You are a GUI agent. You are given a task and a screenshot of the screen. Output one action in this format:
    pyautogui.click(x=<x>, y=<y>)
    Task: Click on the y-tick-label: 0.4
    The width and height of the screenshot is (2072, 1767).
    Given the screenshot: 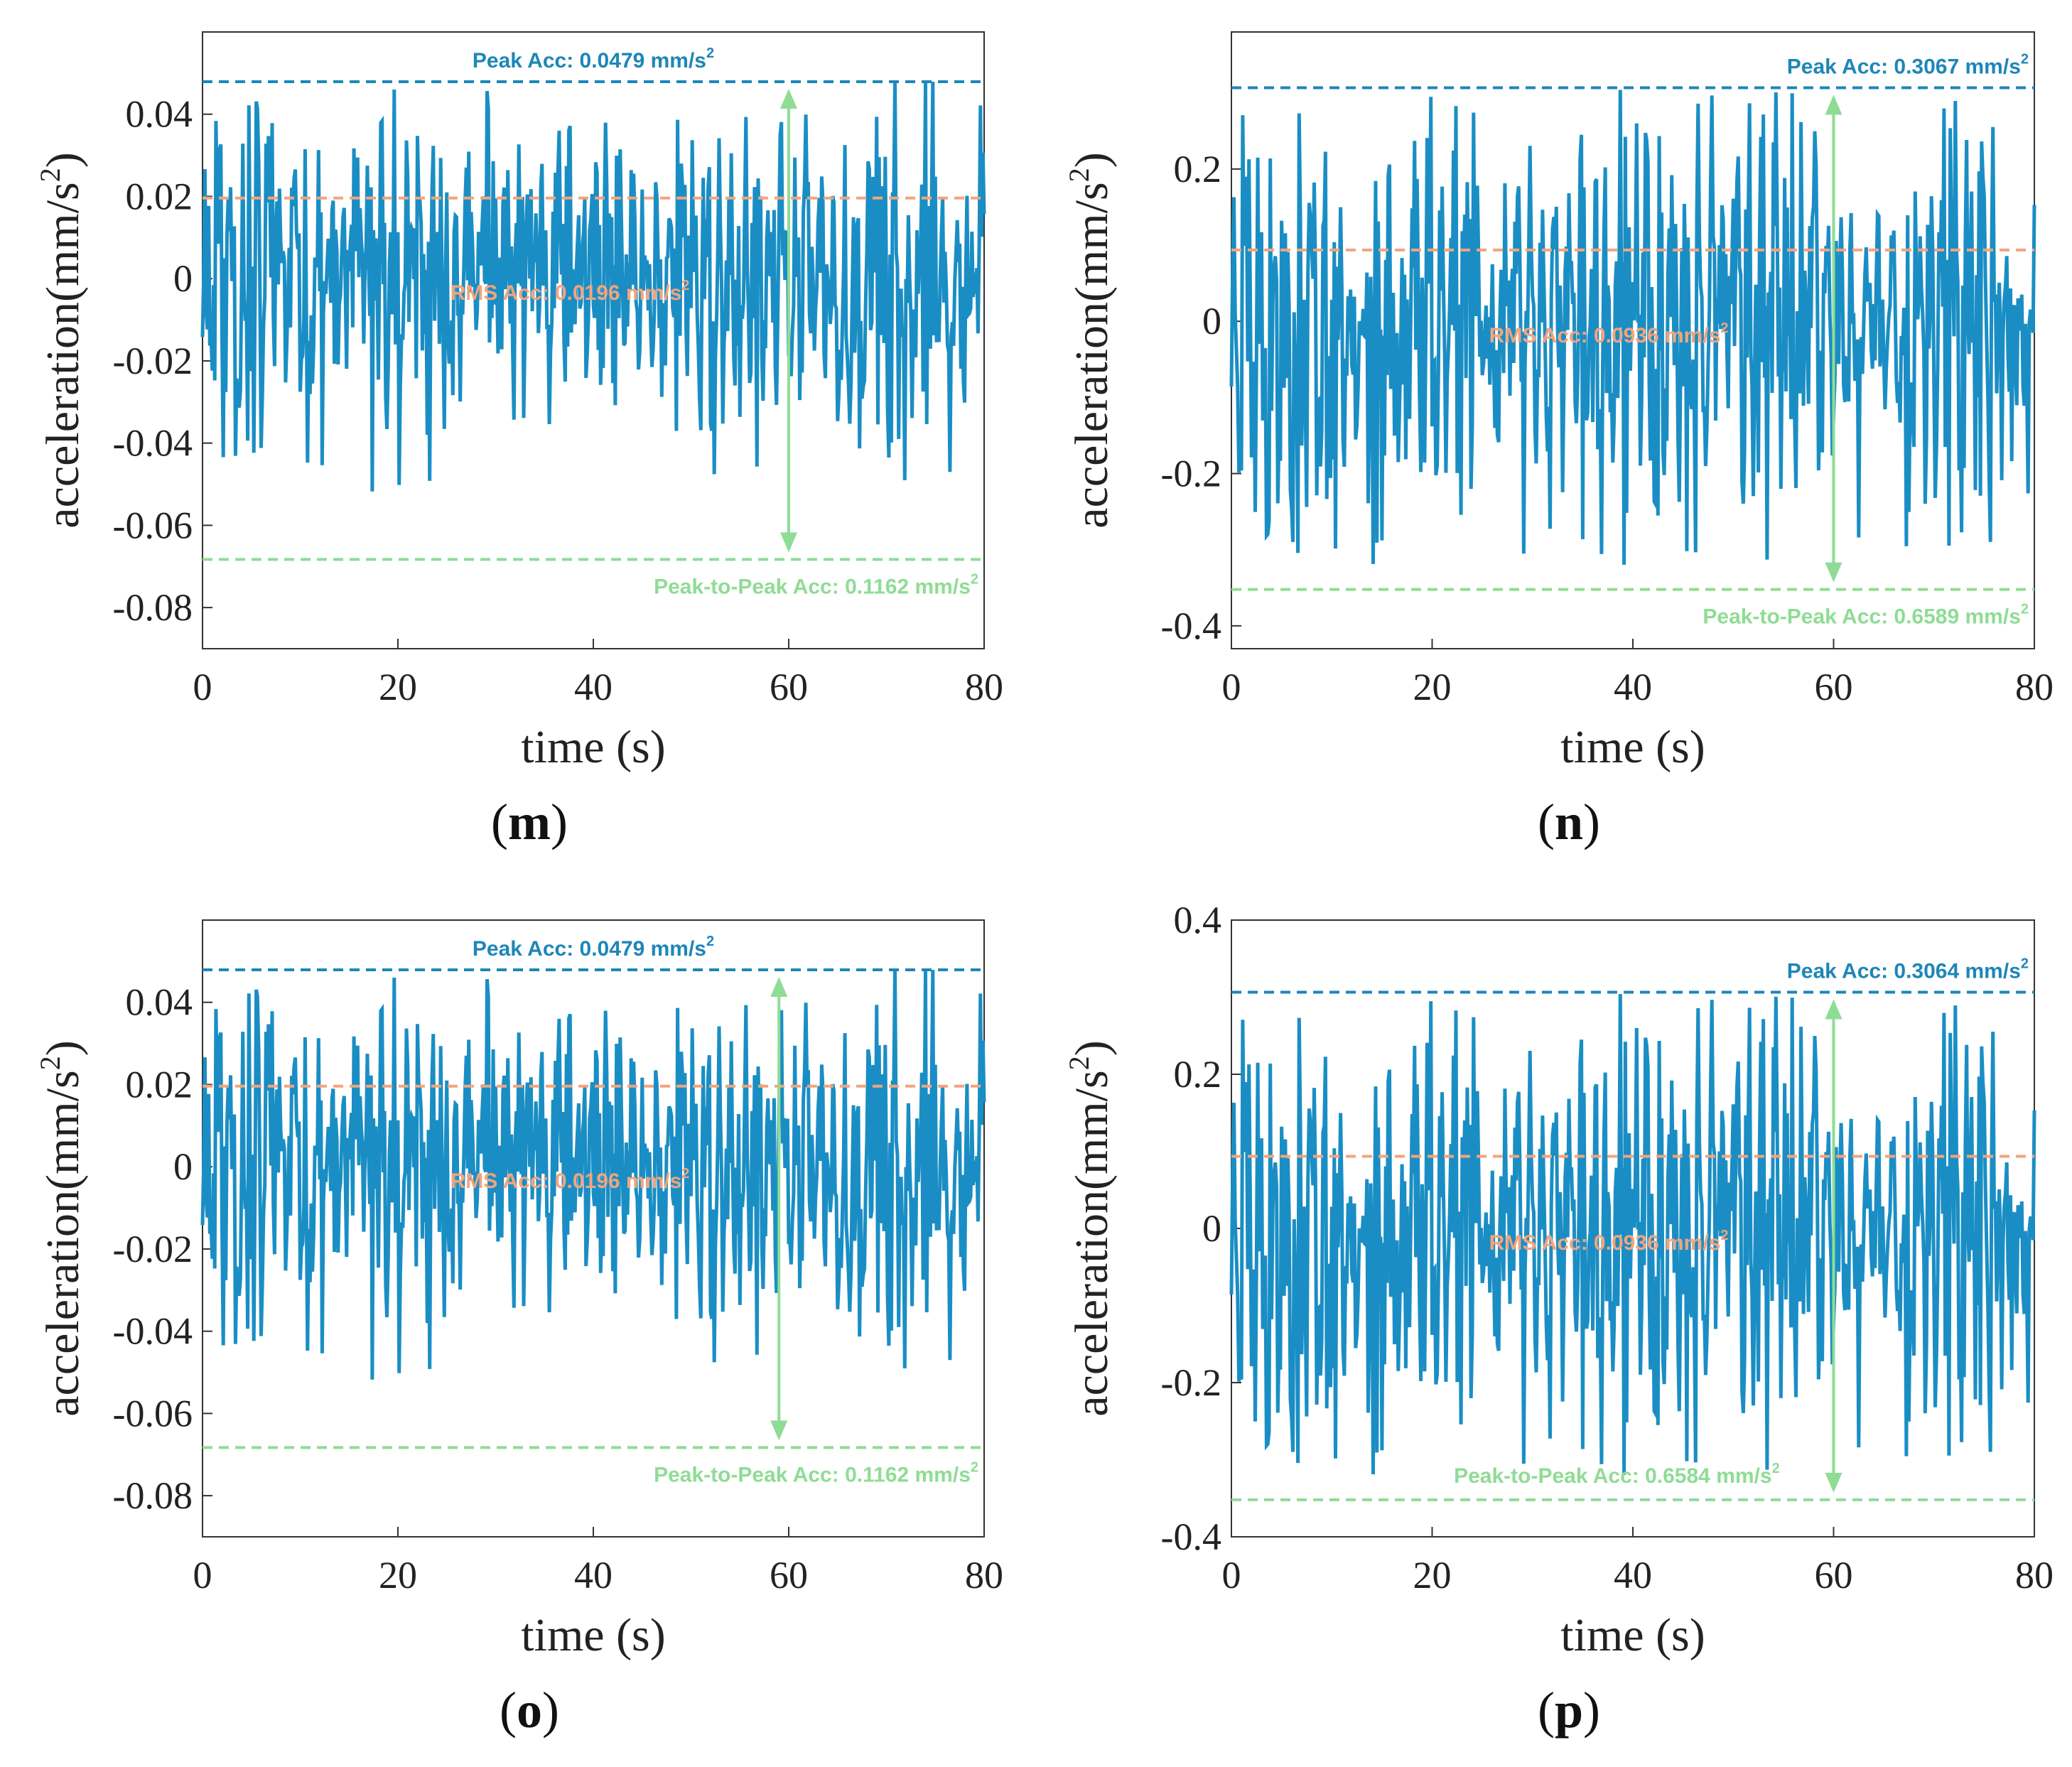 What is the action you would take?
    pyautogui.click(x=1198, y=920)
    